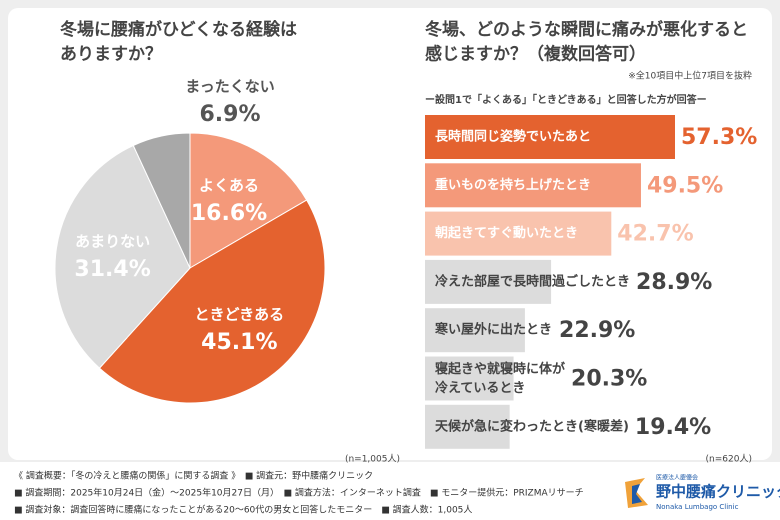 This screenshot has height=520, width=780. I want to click on slice-value: 31.4%, so click(112, 269).